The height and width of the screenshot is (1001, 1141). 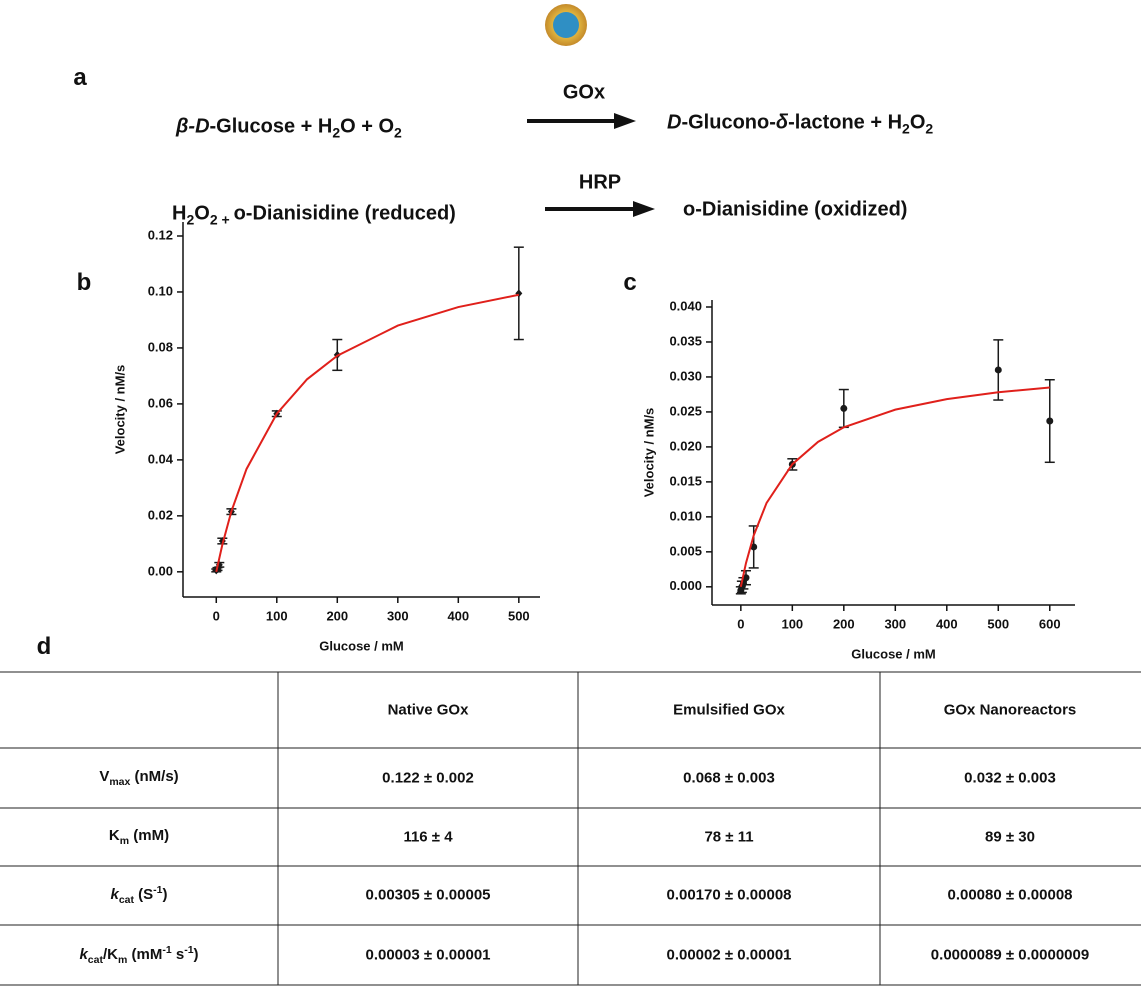 What do you see at coordinates (729, 895) in the screenshot?
I see `table-cell: 0.00170 ± 0.00008` at bounding box center [729, 895].